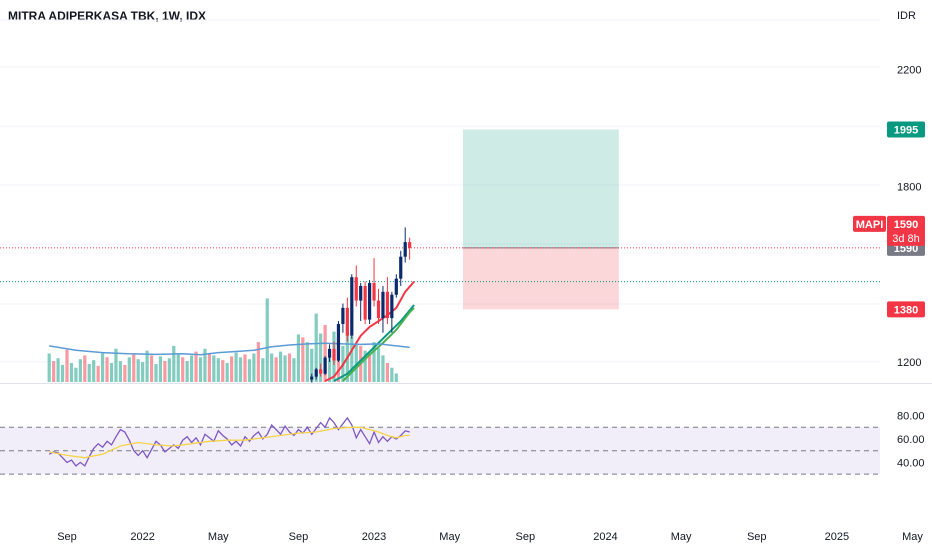 The width and height of the screenshot is (932, 550). I want to click on currency-label: IDR, so click(906, 16).